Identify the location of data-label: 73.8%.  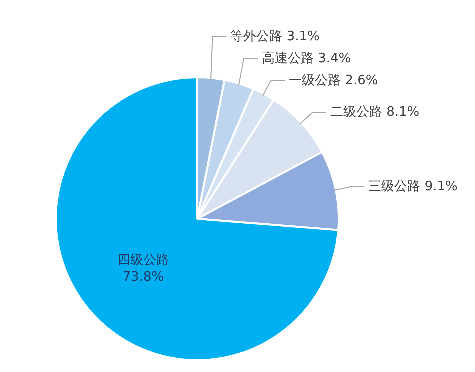
(143, 277).